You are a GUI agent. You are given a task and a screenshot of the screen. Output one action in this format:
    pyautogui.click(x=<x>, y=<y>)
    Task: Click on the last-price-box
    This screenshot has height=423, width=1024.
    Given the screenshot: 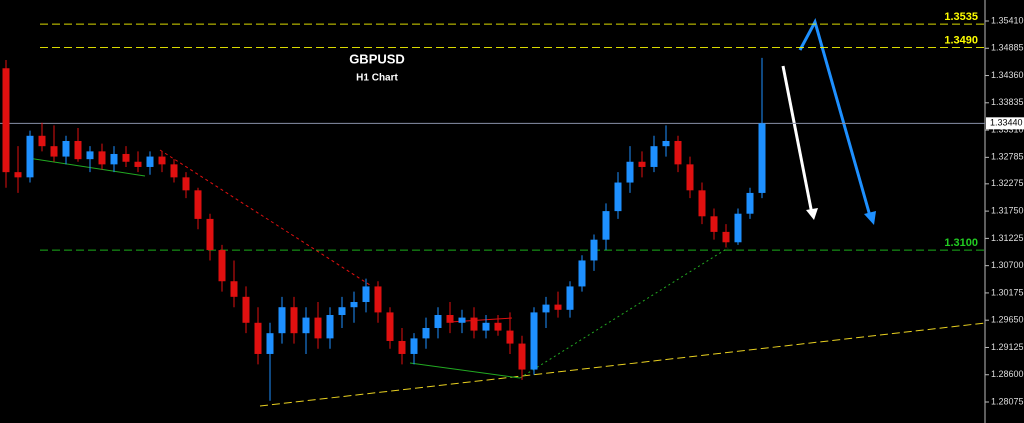 What is the action you would take?
    pyautogui.click(x=1005, y=123)
    